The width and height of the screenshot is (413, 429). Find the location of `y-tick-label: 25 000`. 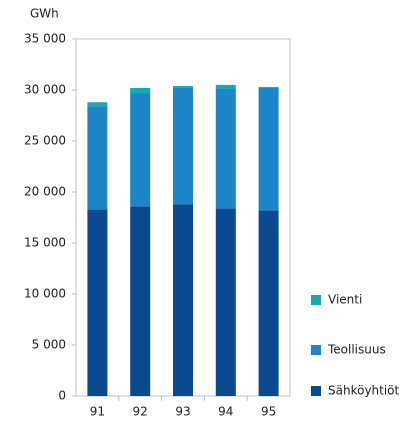

y-tick-label: 25 000 is located at coordinates (45, 141).